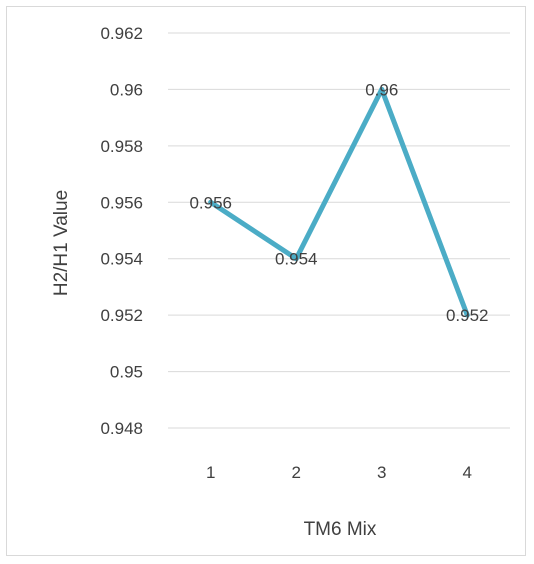  I want to click on y-tick-label: 0.96, so click(126, 89).